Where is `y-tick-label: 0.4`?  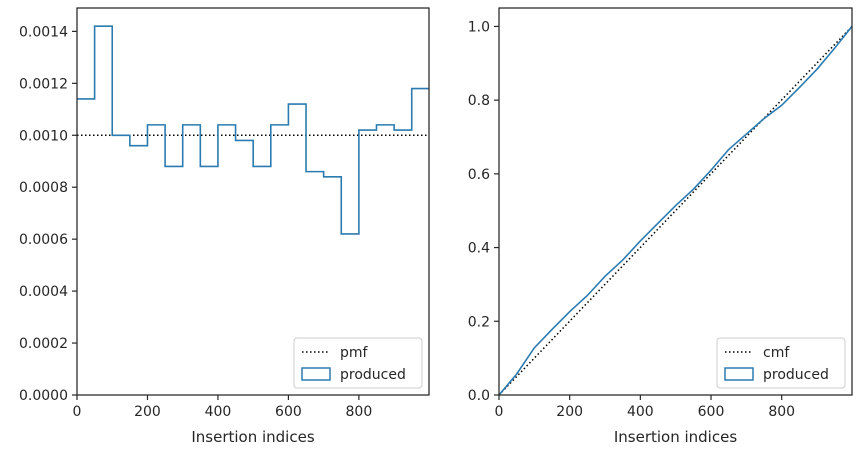 y-tick-label: 0.4 is located at coordinates (479, 249).